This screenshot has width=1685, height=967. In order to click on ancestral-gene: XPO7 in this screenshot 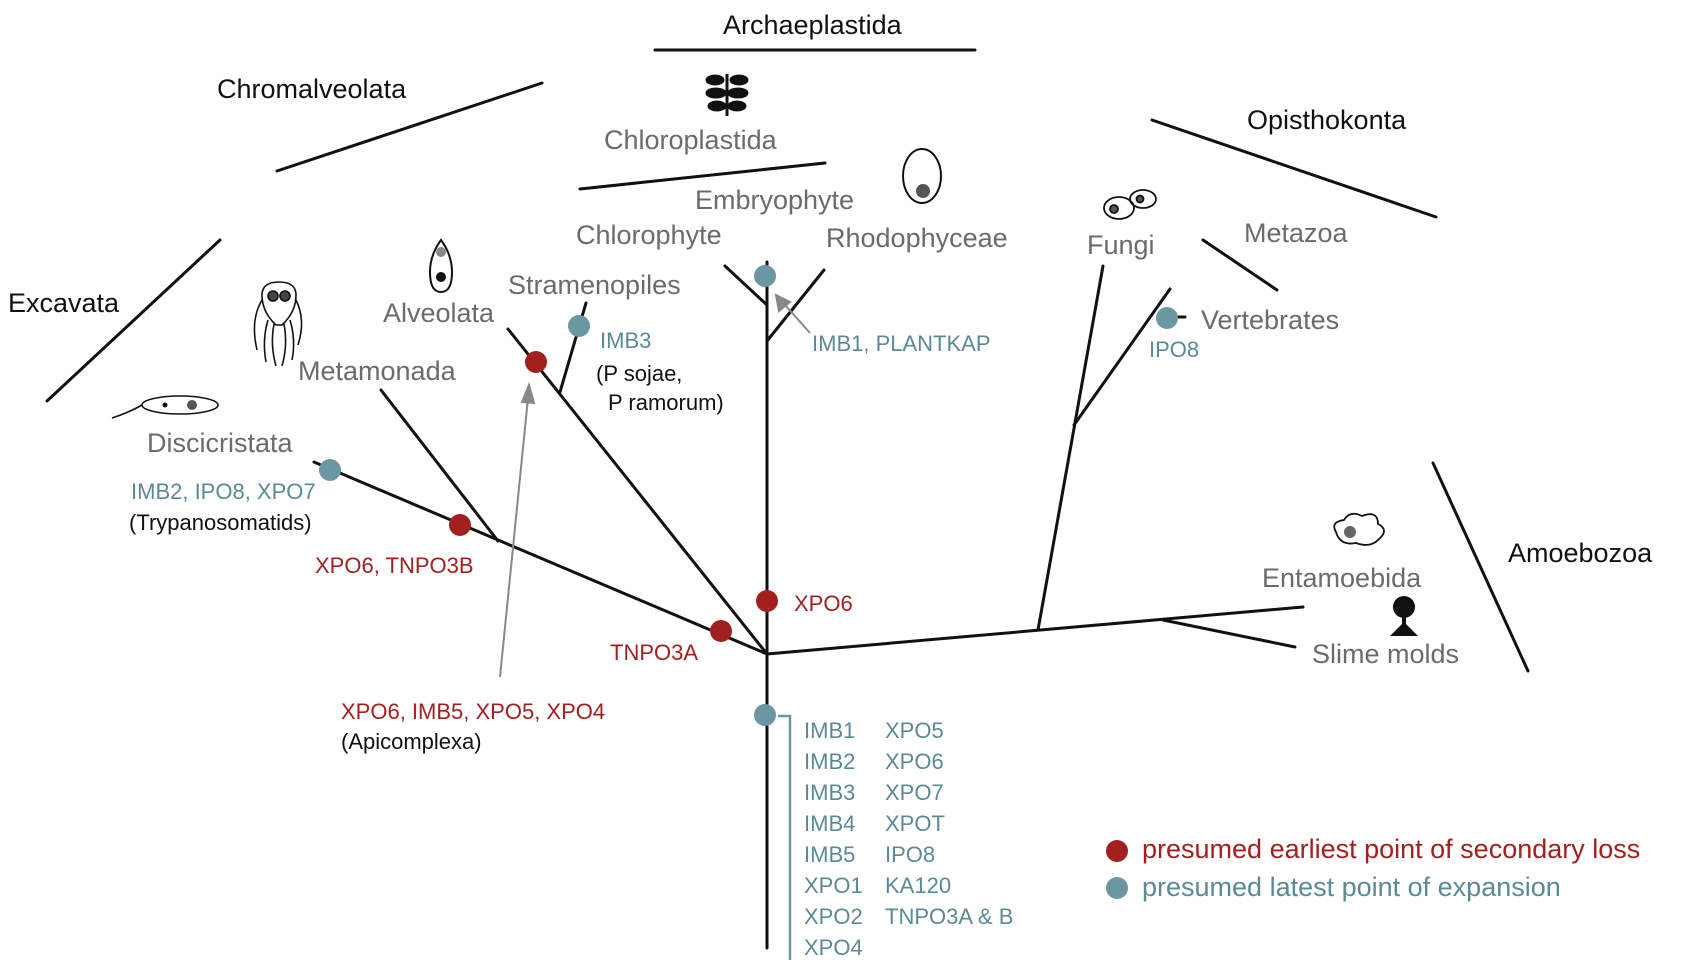, I will do `click(914, 792)`.